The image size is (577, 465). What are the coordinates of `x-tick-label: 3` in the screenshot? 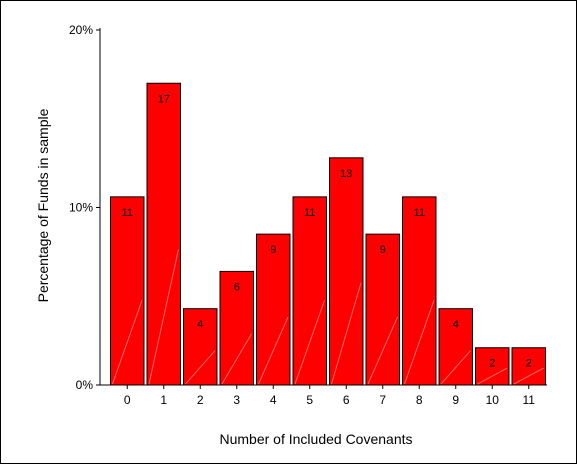 It's located at (236, 400).